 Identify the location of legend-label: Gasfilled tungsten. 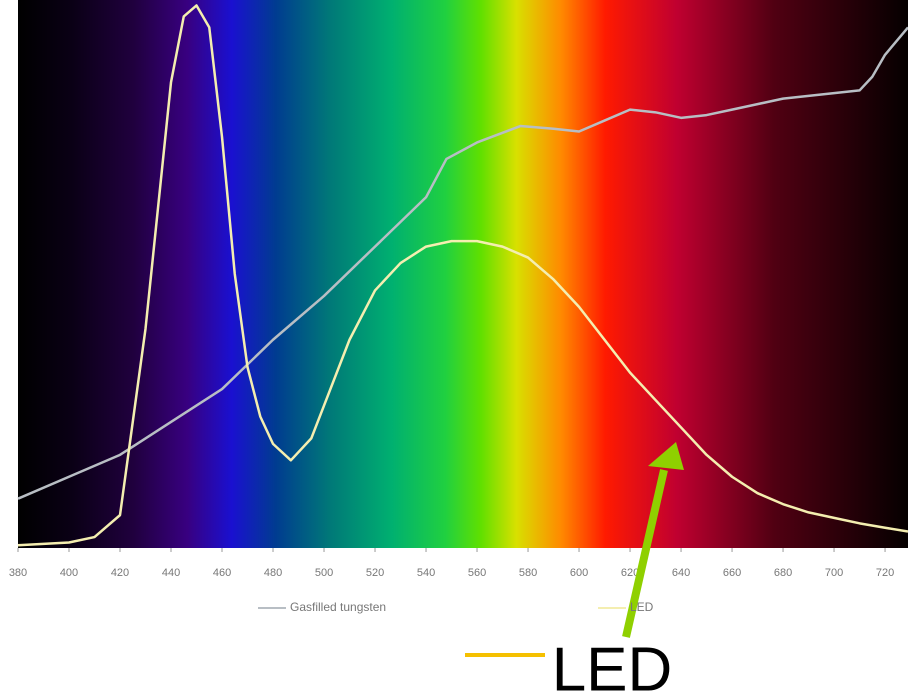
(338, 607).